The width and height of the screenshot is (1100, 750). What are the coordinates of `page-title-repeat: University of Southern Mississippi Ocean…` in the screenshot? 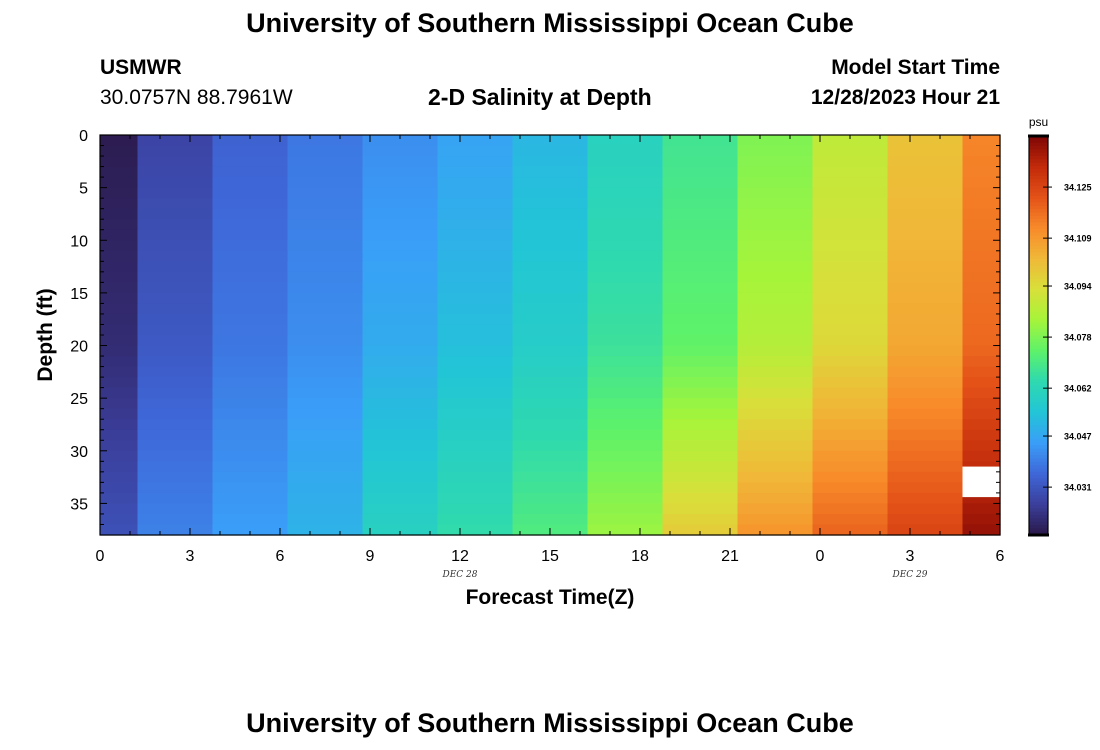 It's located at (550, 723).